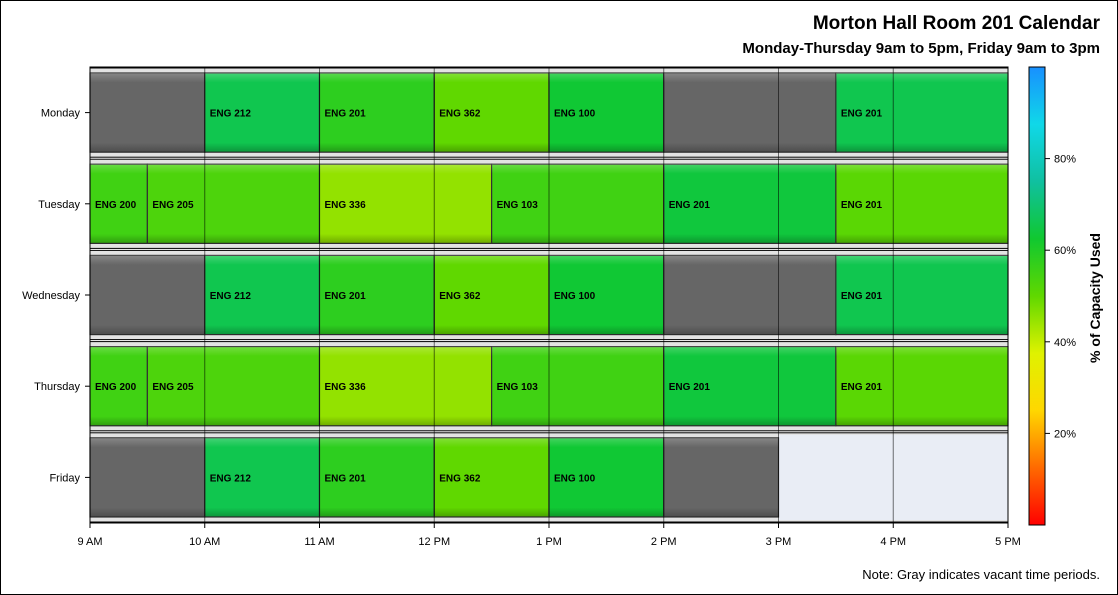 The width and height of the screenshot is (1118, 595). What do you see at coordinates (89, 542) in the screenshot?
I see `x-tick-label: 9 AM` at bounding box center [89, 542].